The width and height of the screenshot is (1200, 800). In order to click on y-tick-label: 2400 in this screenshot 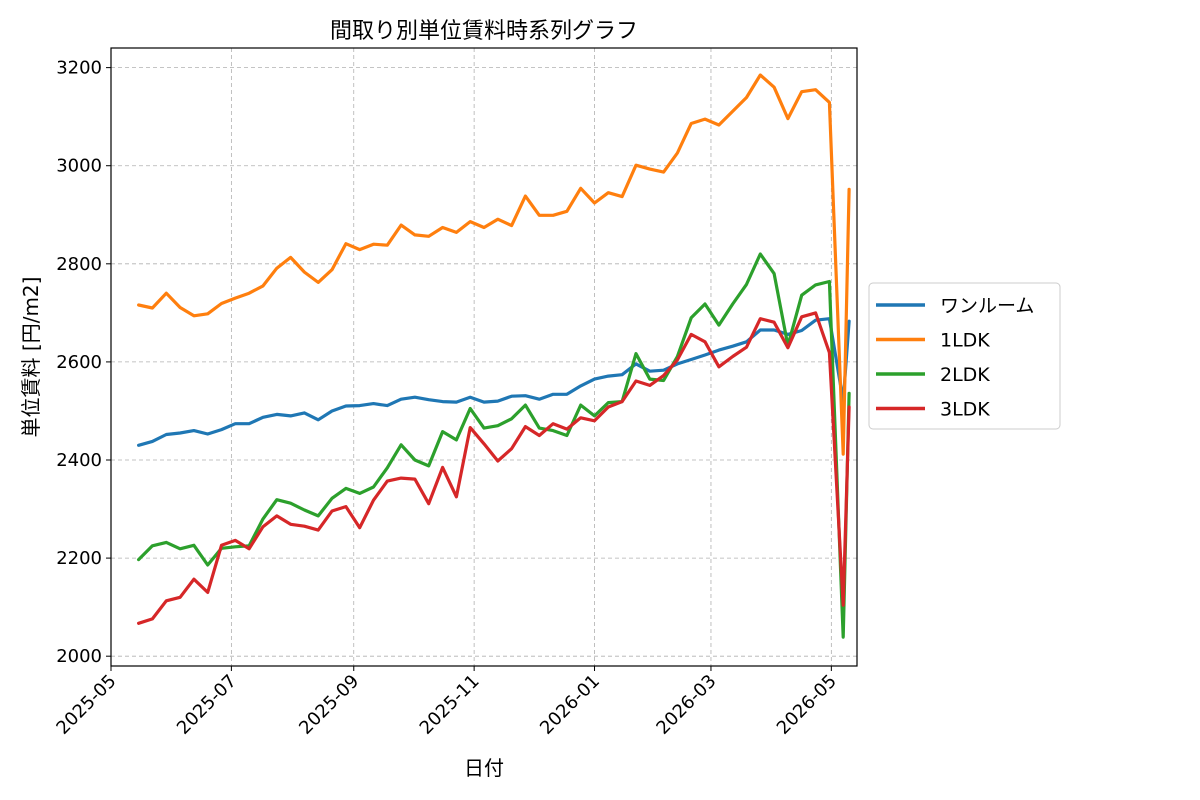, I will do `click(79, 460)`.